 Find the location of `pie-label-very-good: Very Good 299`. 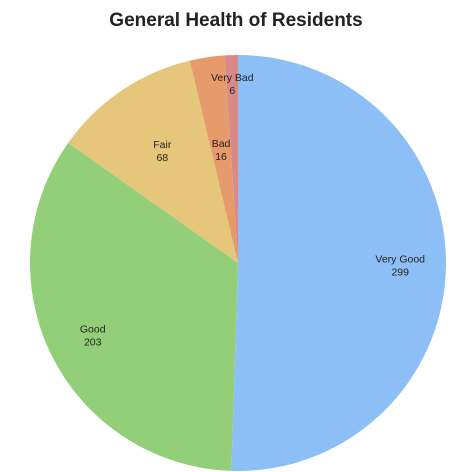

pie-label-very-good: Very Good 299 is located at coordinates (400, 266).